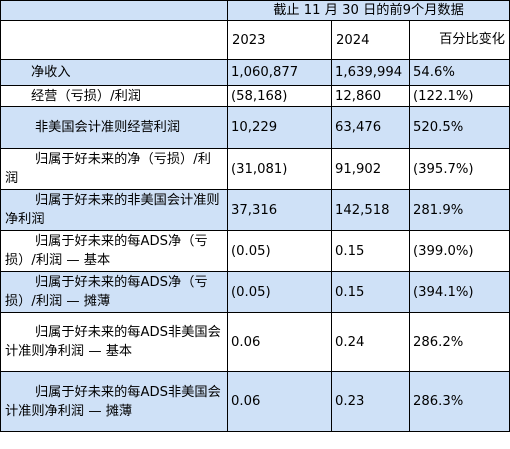 The image size is (510, 449). I want to click on table-row: 非美国会计准则经营利润 10,229 63,476 520.5%, so click(255, 127).